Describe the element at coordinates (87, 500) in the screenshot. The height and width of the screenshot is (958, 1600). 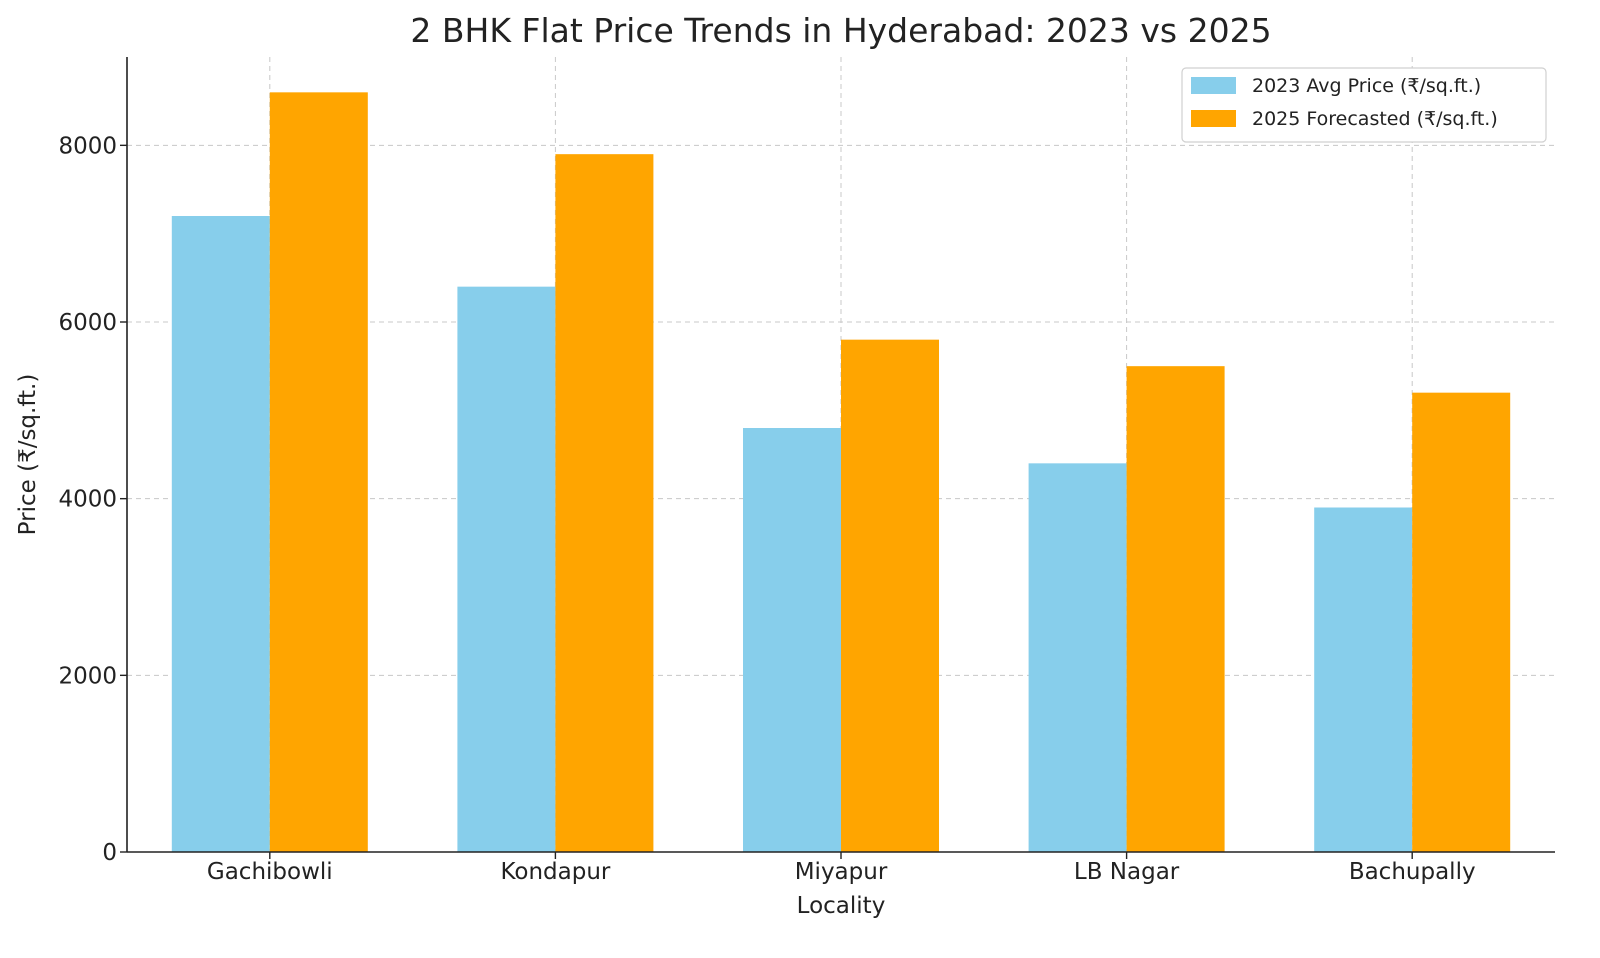
I see `y-tick-label-4000: 4000` at that location.